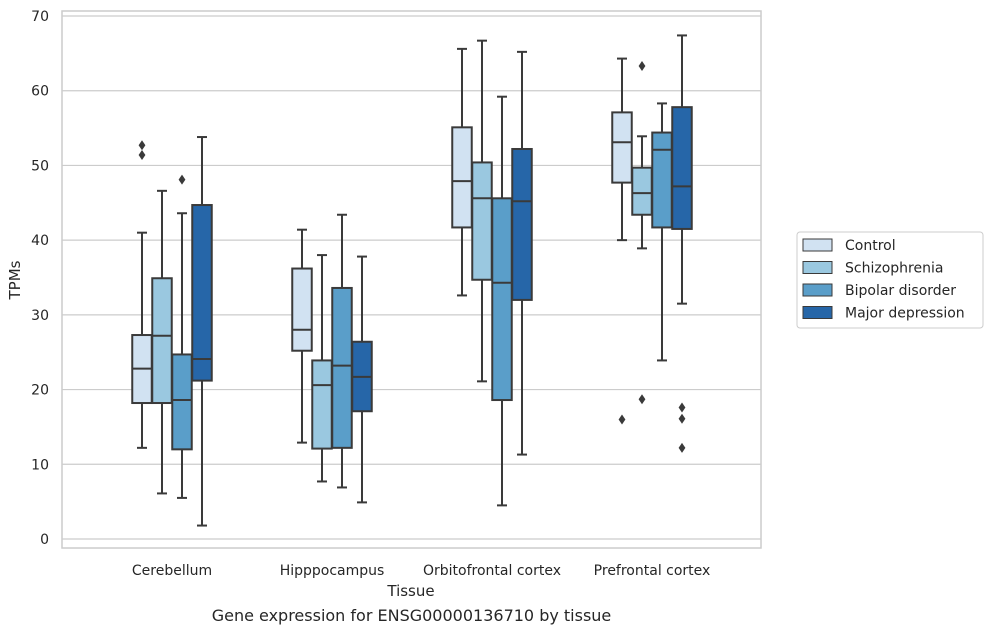 The height and width of the screenshot is (639, 993). I want to click on y-axis-label: TPMs, so click(15, 280).